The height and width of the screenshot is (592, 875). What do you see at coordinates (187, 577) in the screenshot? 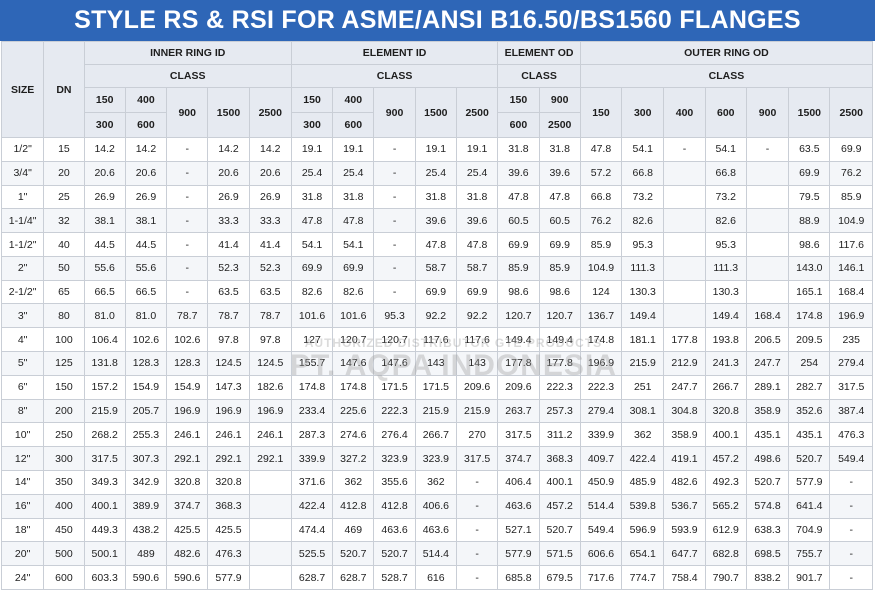
I see `value-cell: 590.6` at bounding box center [187, 577].